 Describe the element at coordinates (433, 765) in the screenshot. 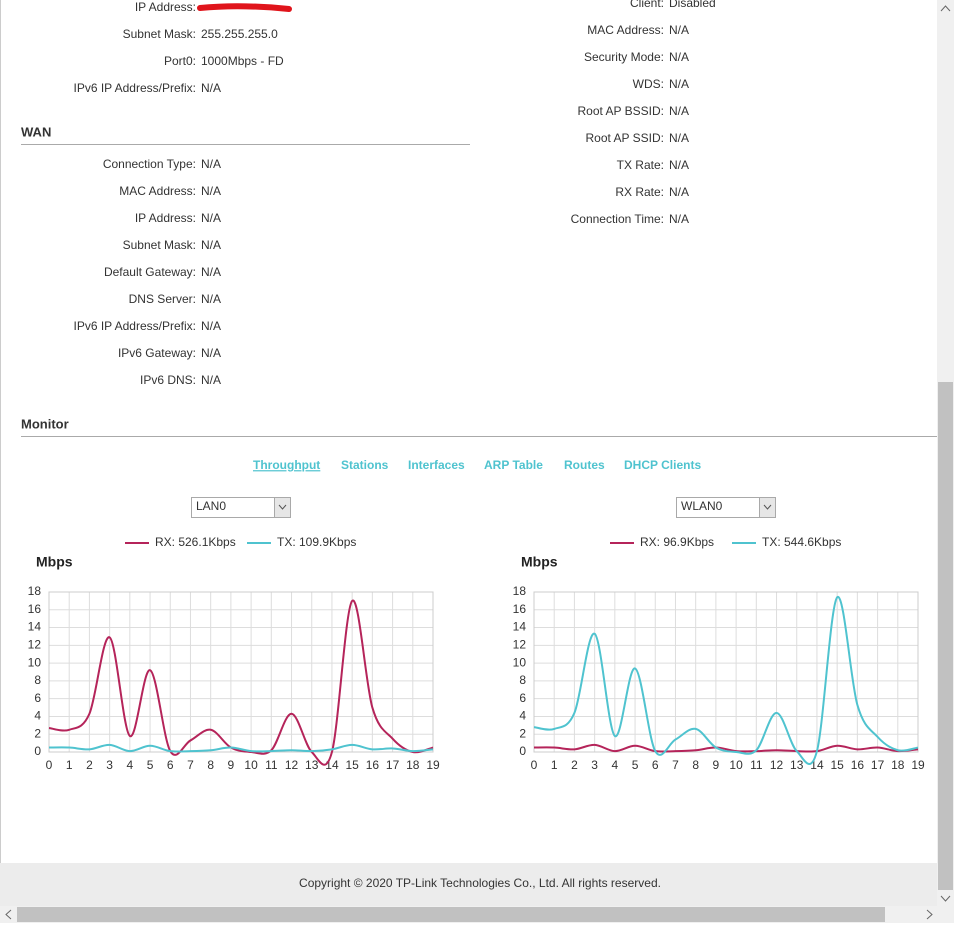

I see `x-tick-label: 19` at that location.